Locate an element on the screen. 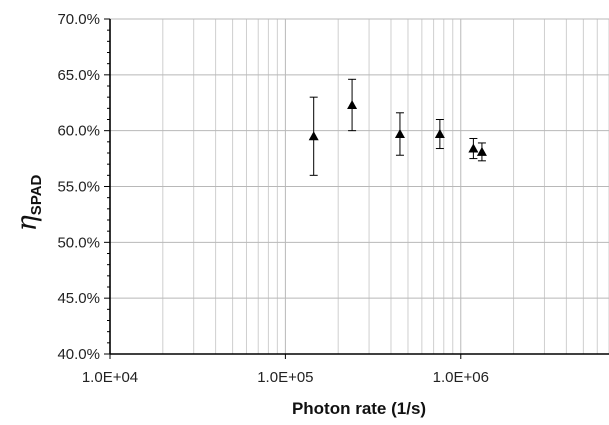  y-tick-label: 55.0% is located at coordinates (78, 187).